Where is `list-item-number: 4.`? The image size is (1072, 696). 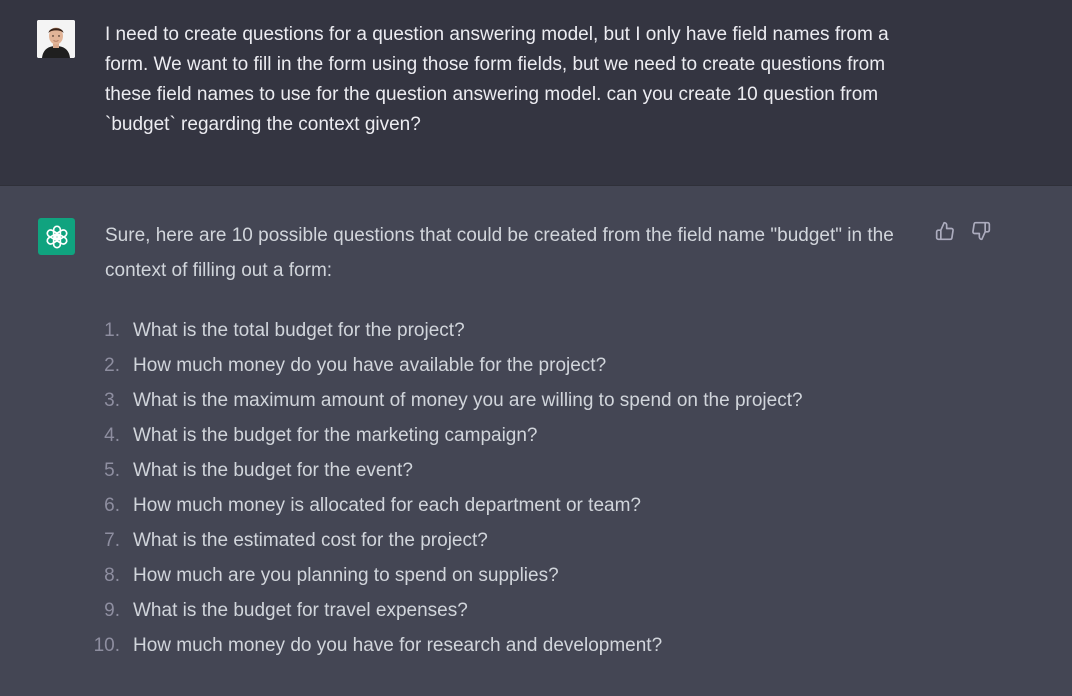
list-item-number: 4. is located at coordinates (112, 435).